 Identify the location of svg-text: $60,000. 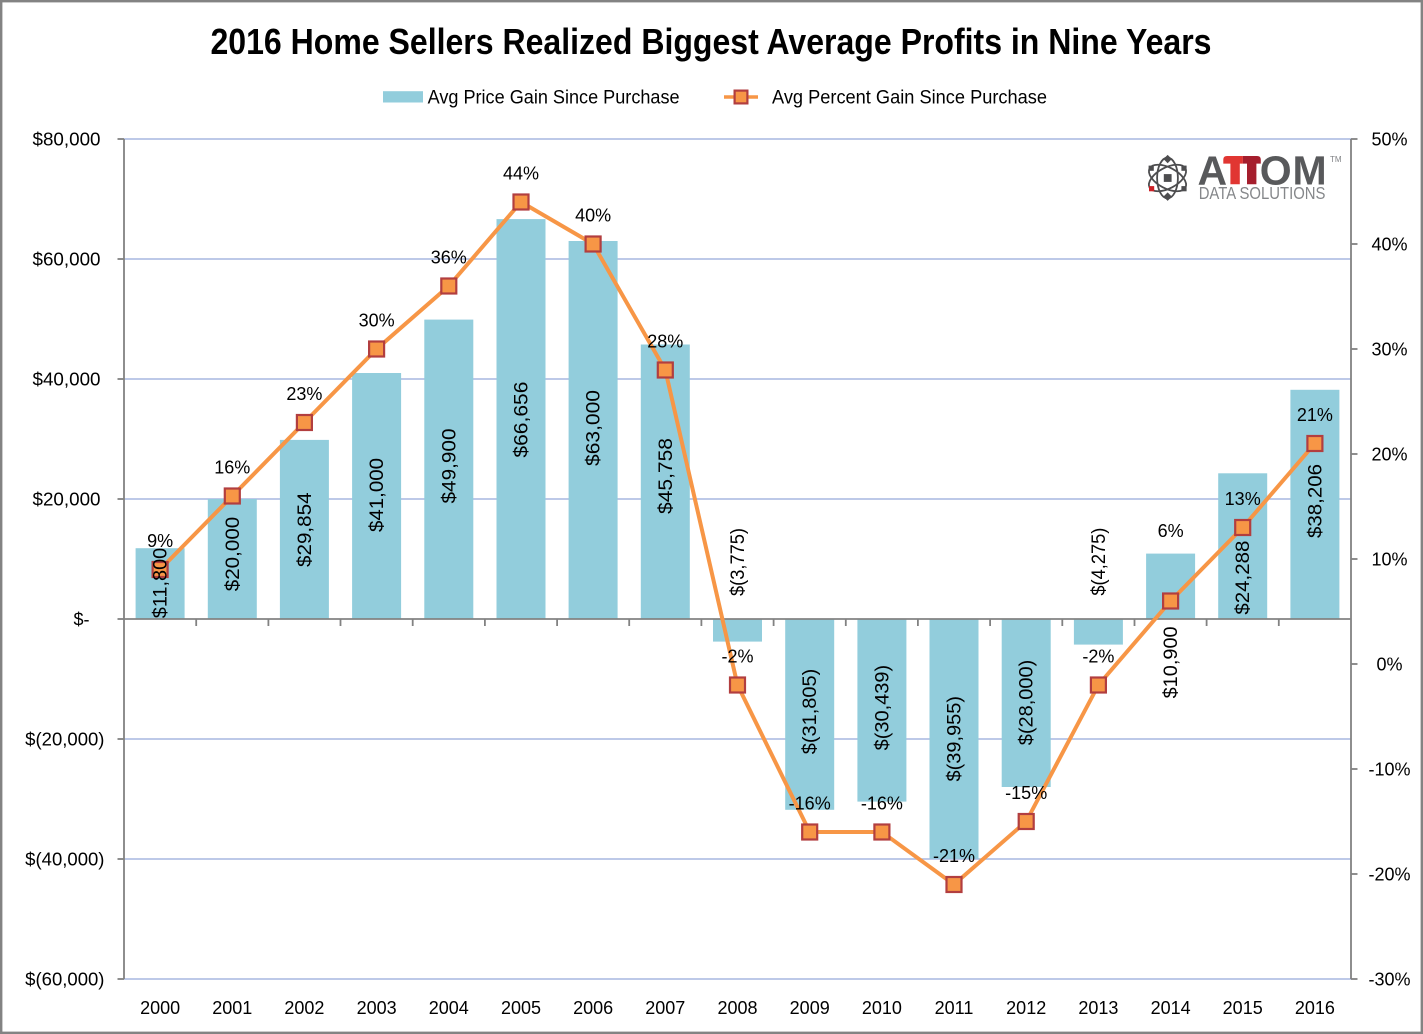
(67, 259).